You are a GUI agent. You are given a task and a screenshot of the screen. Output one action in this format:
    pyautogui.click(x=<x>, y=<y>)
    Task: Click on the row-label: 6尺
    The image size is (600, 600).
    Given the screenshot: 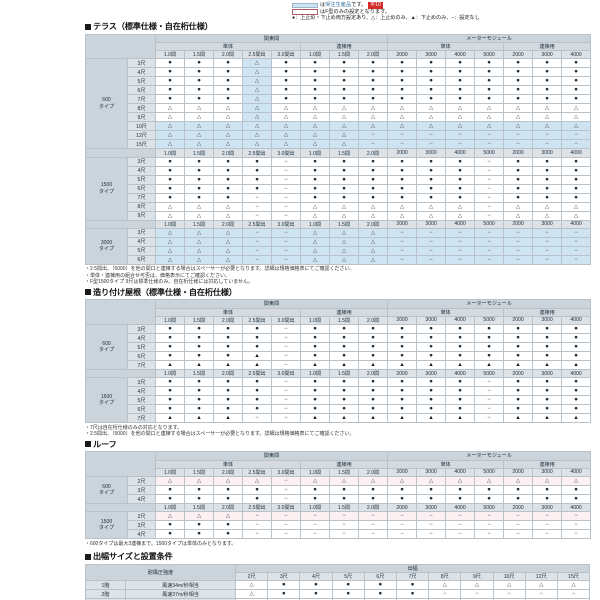 What is the action you would take?
    pyautogui.click(x=141, y=409)
    